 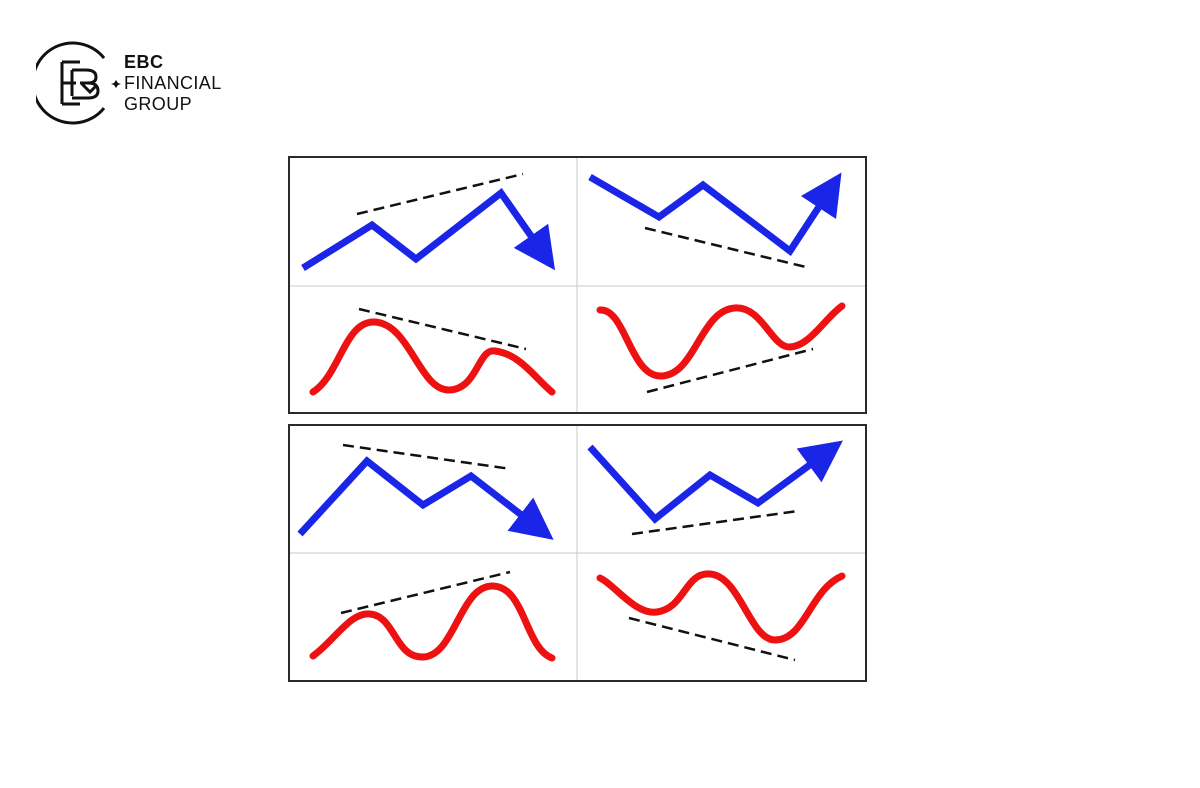 I want to click on cell-oscillator-bearish-regular, so click(x=432, y=351).